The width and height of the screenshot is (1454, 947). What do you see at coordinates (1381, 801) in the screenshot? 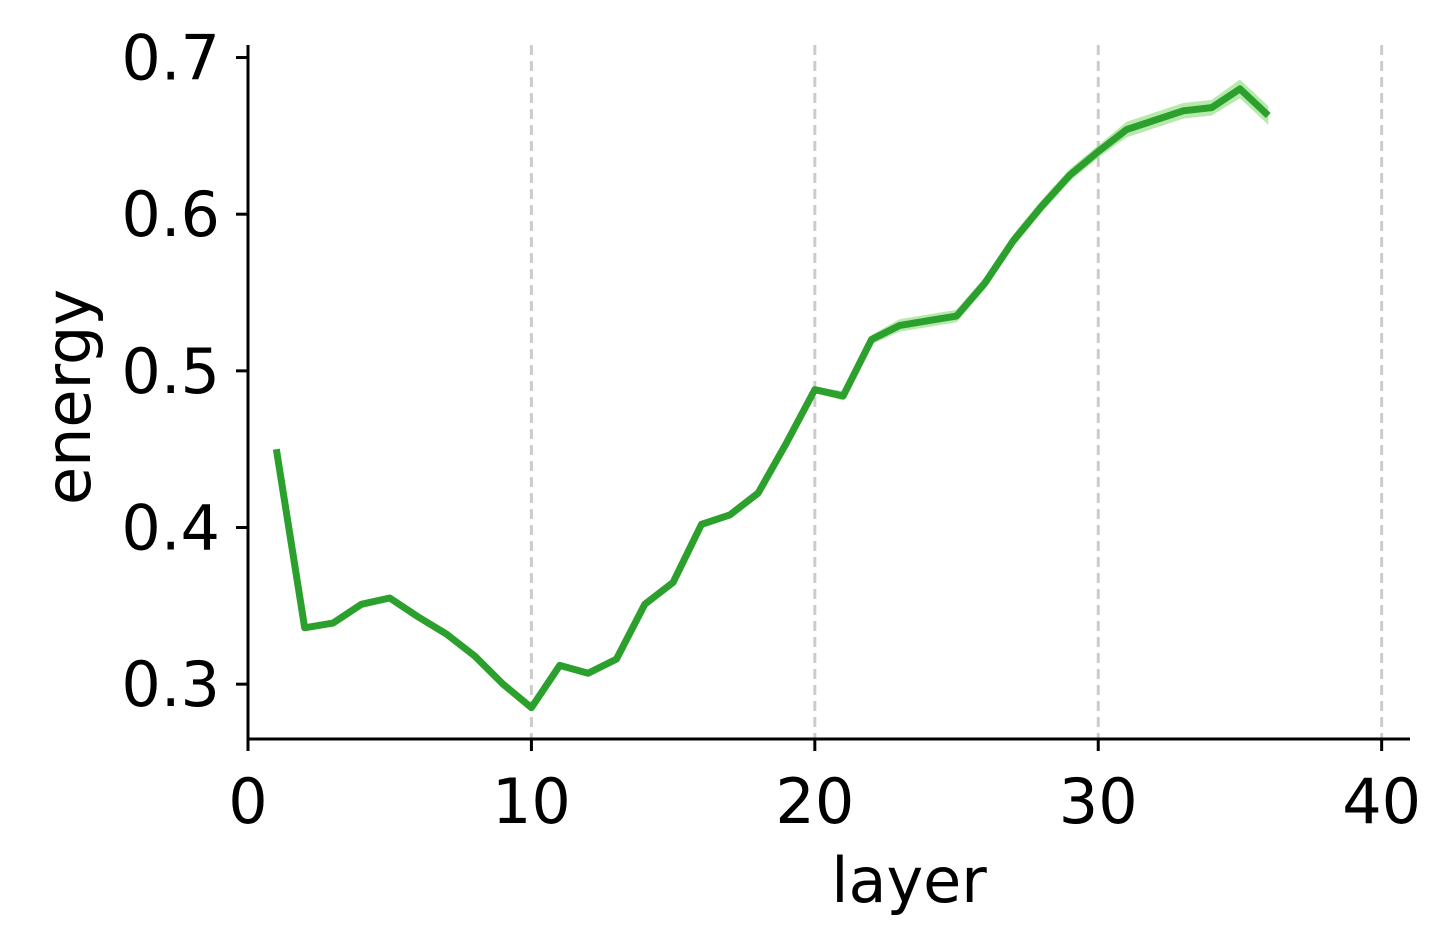
I see `x-tick-label: 40` at bounding box center [1381, 801].